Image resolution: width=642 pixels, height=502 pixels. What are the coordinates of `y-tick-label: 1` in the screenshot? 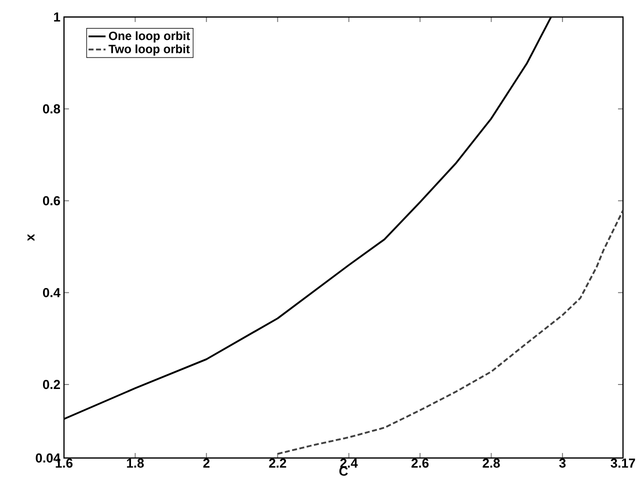 It's located at (57, 17).